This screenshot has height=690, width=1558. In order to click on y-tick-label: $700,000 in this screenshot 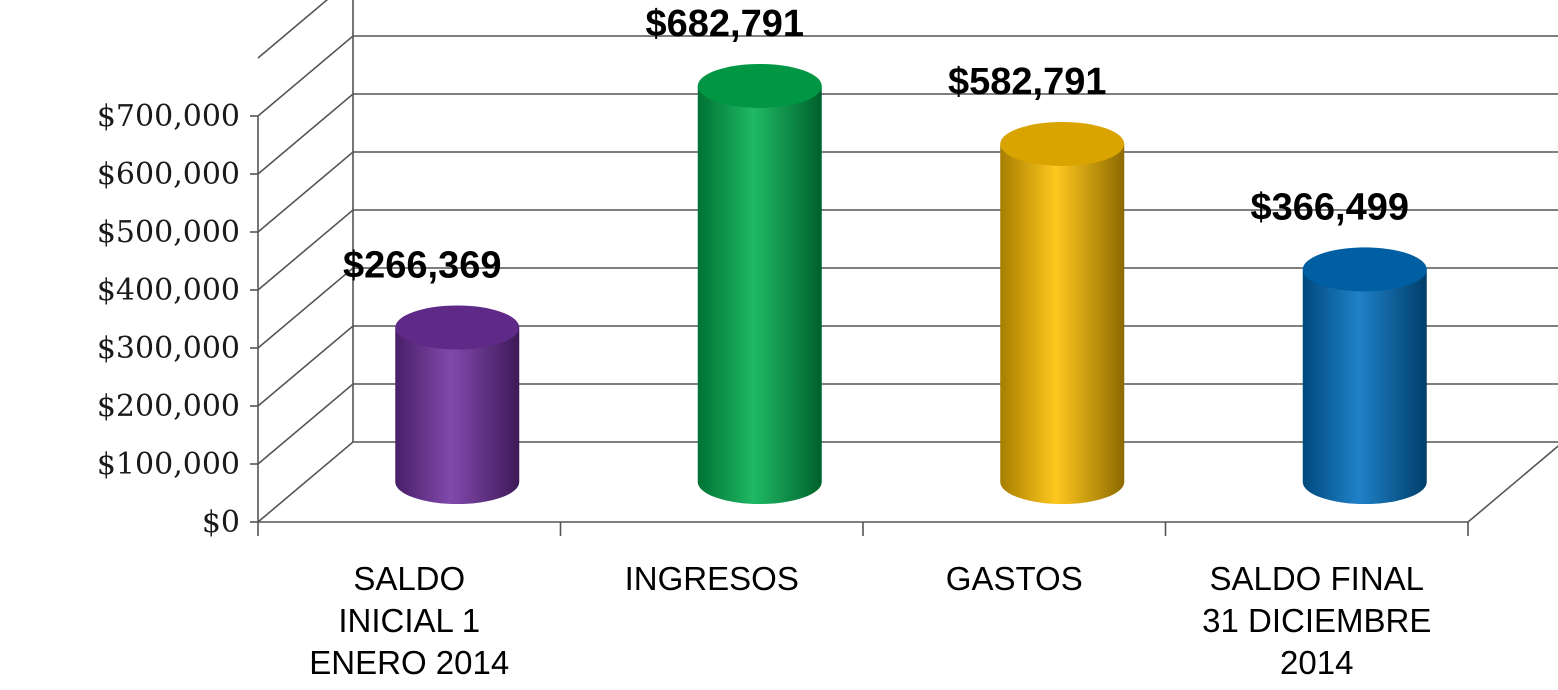, I will do `click(168, 116)`.